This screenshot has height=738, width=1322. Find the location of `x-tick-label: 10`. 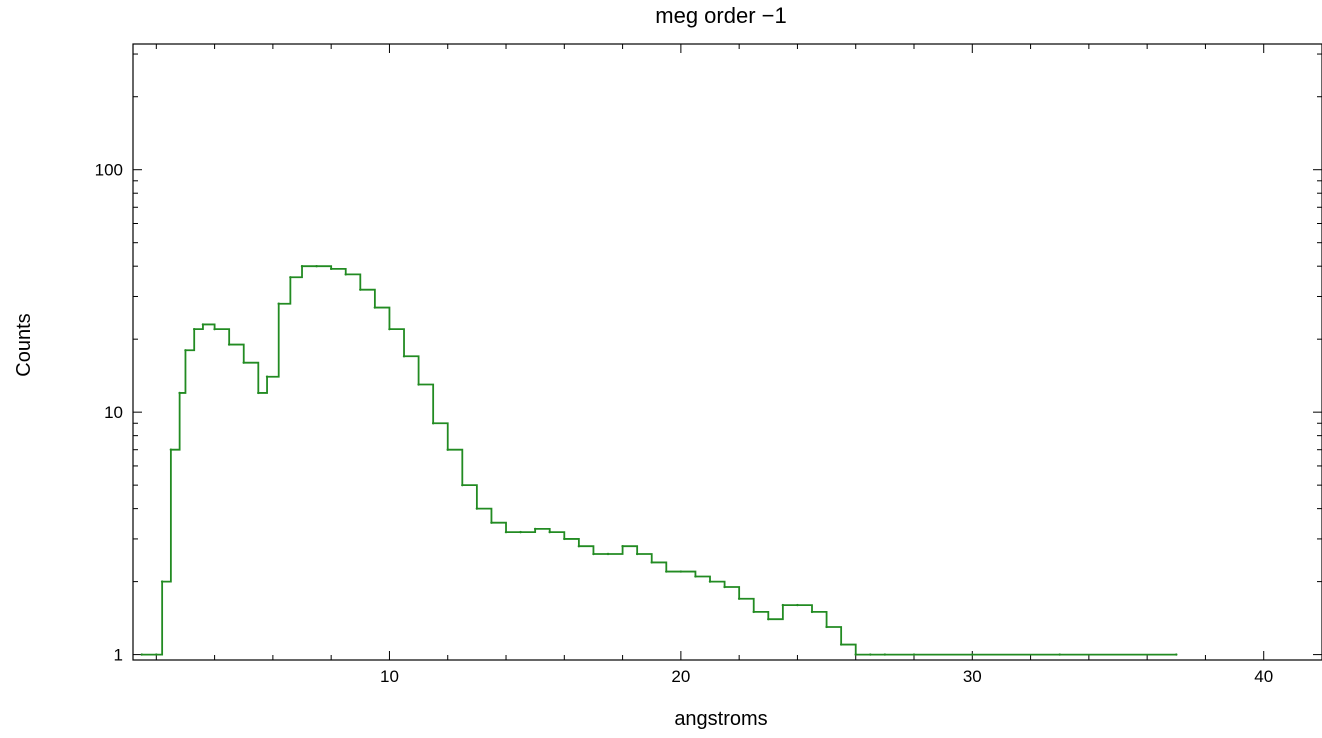

x-tick-label: 10 is located at coordinates (389, 676).